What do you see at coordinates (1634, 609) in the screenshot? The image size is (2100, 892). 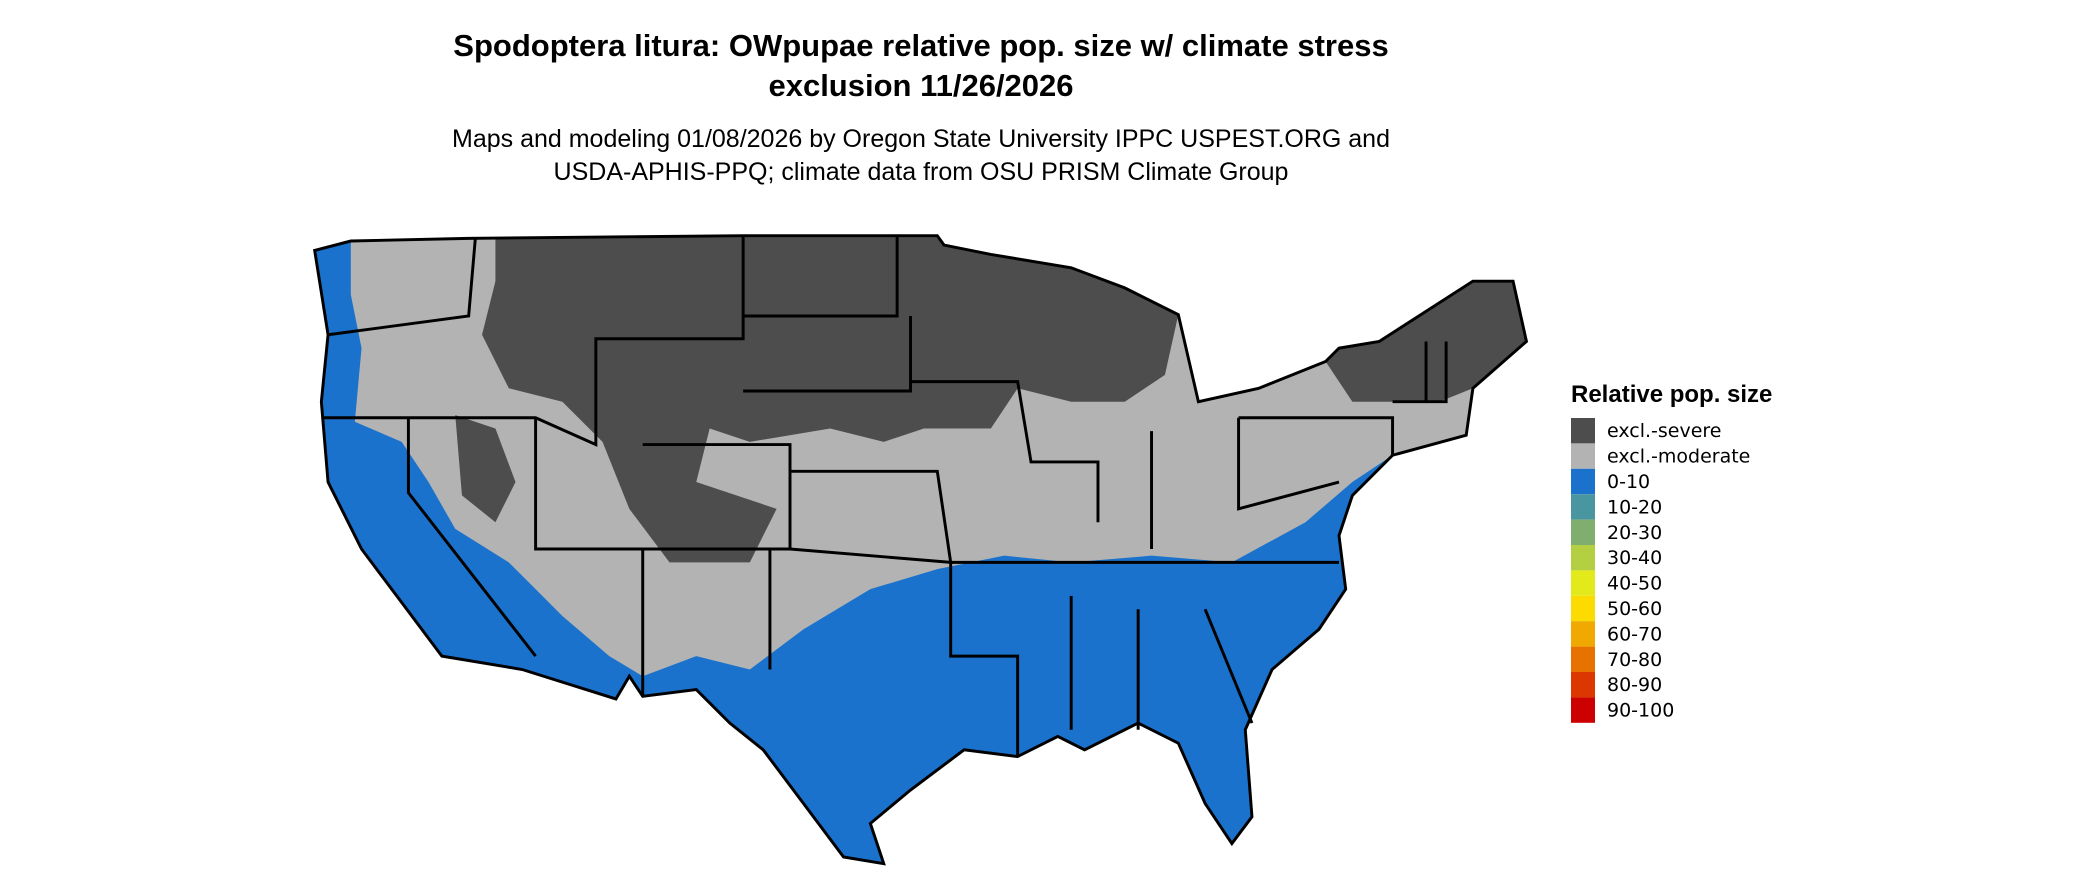 I see `legend-label: 50-60` at bounding box center [1634, 609].